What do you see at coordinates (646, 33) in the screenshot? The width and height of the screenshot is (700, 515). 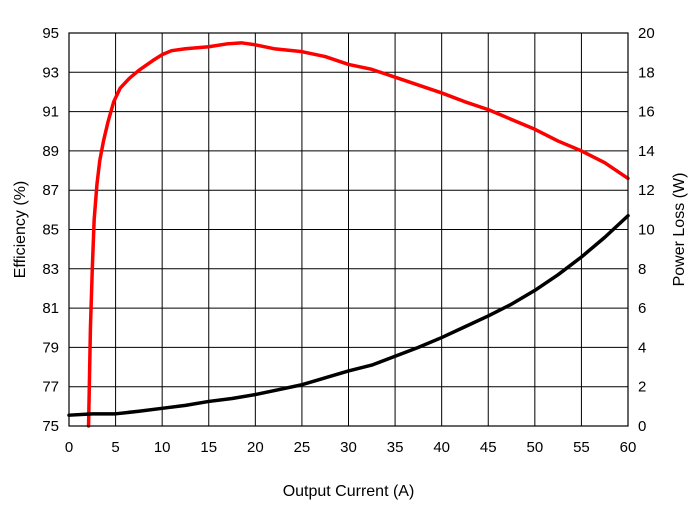 I see `y-tick-label-right: 20` at bounding box center [646, 33].